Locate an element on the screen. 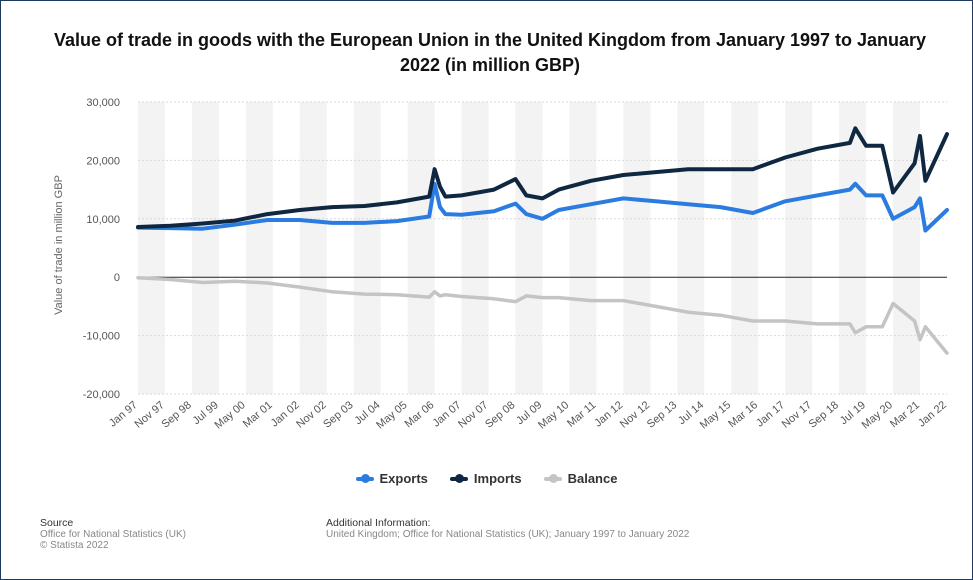 The image size is (973, 580). x-tick-label: May 15 is located at coordinates (715, 415).